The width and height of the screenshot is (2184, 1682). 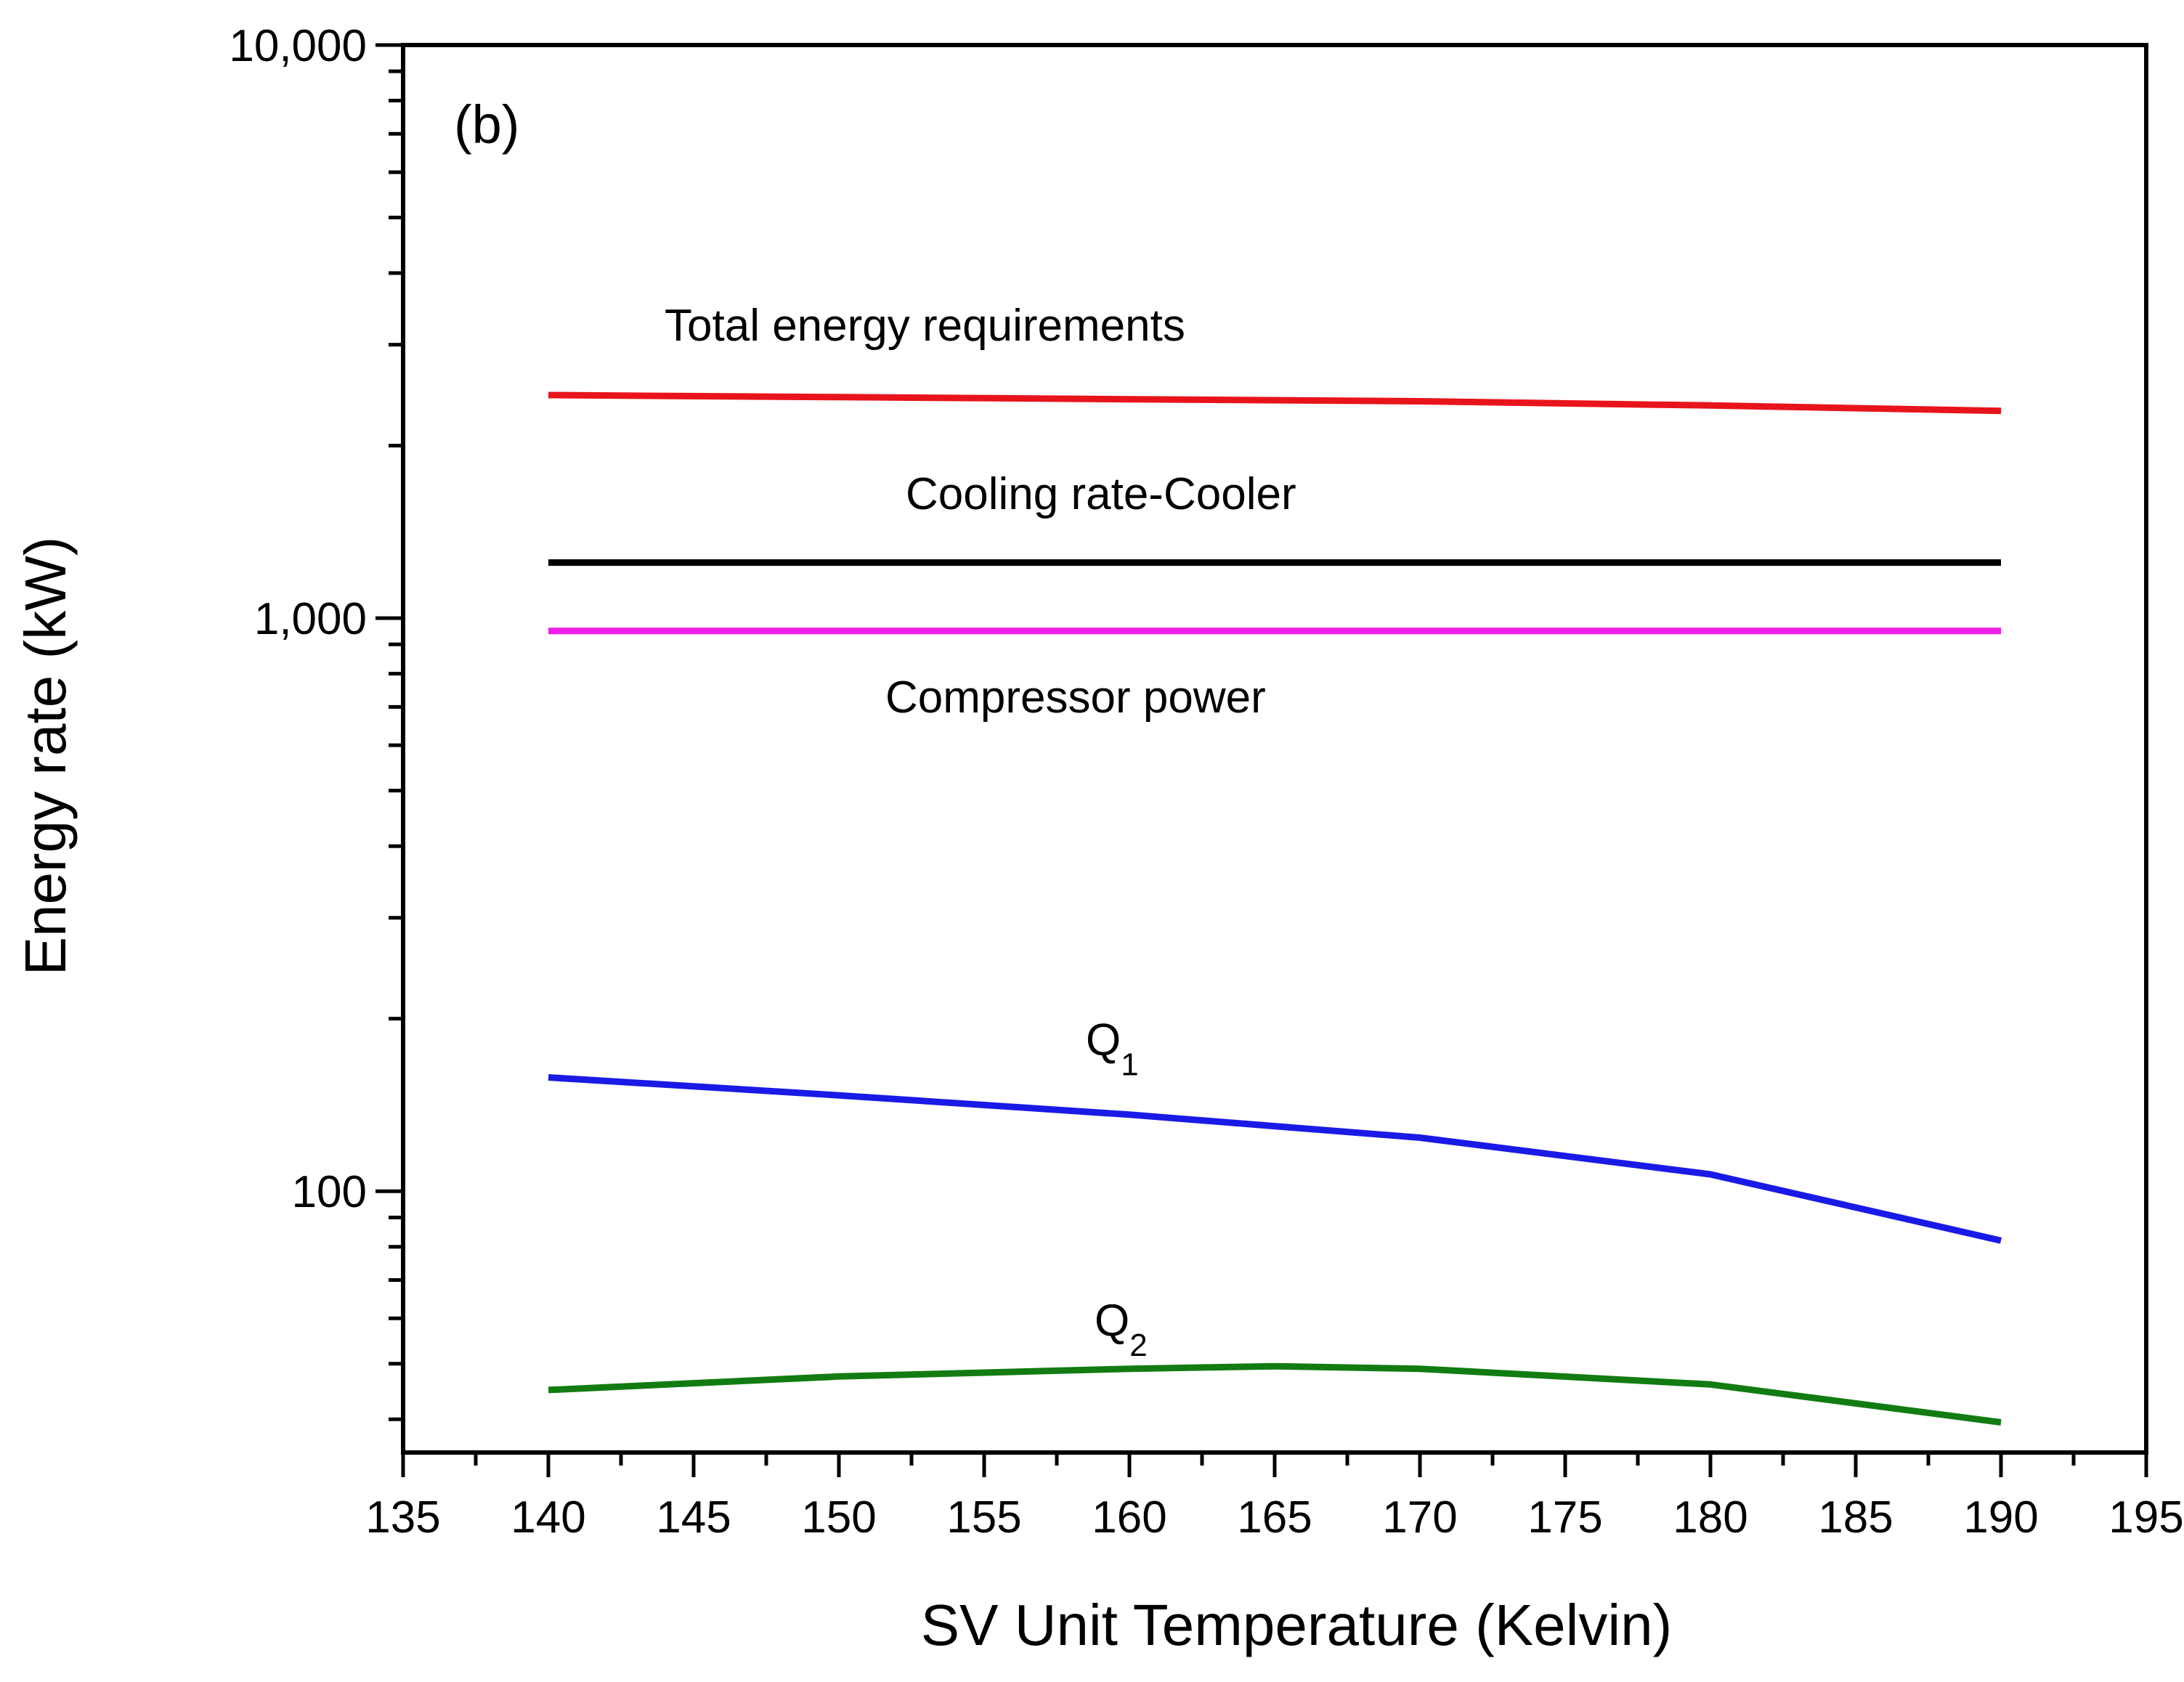 What do you see at coordinates (1419, 1517) in the screenshot?
I see `x-tick-label: 170` at bounding box center [1419, 1517].